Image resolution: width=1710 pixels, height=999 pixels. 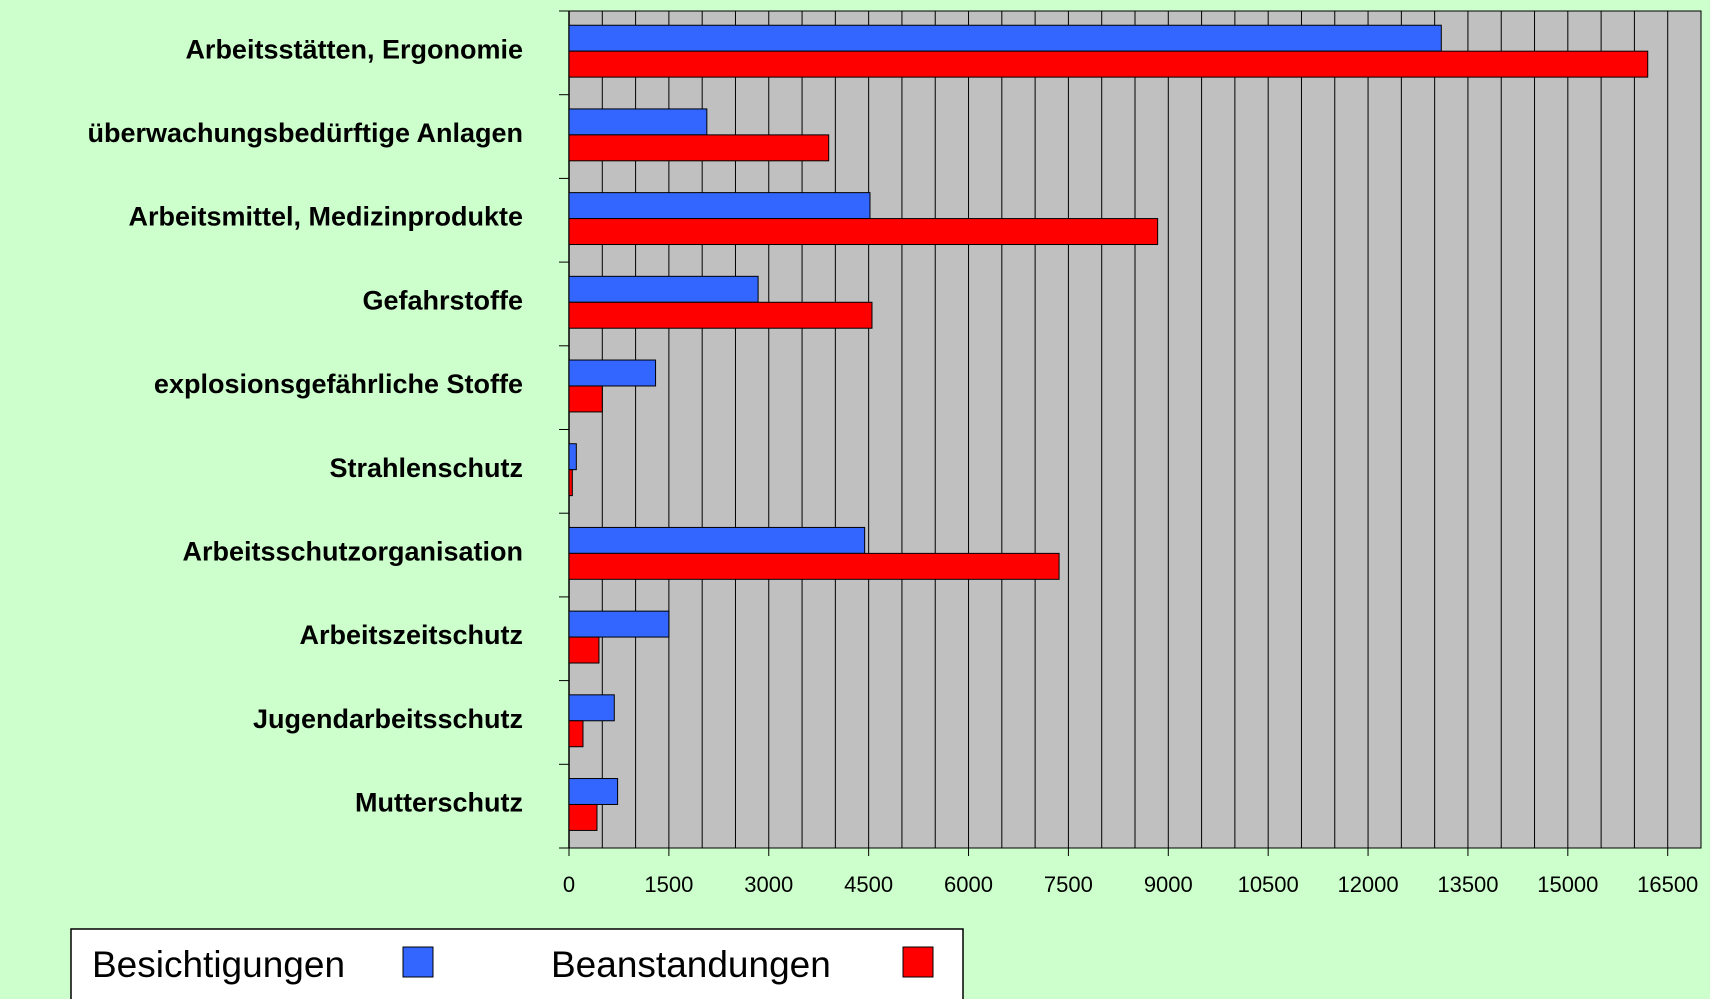 I want to click on category-label: Arbeitsmittel, Medizinprodukte, so click(x=325, y=217).